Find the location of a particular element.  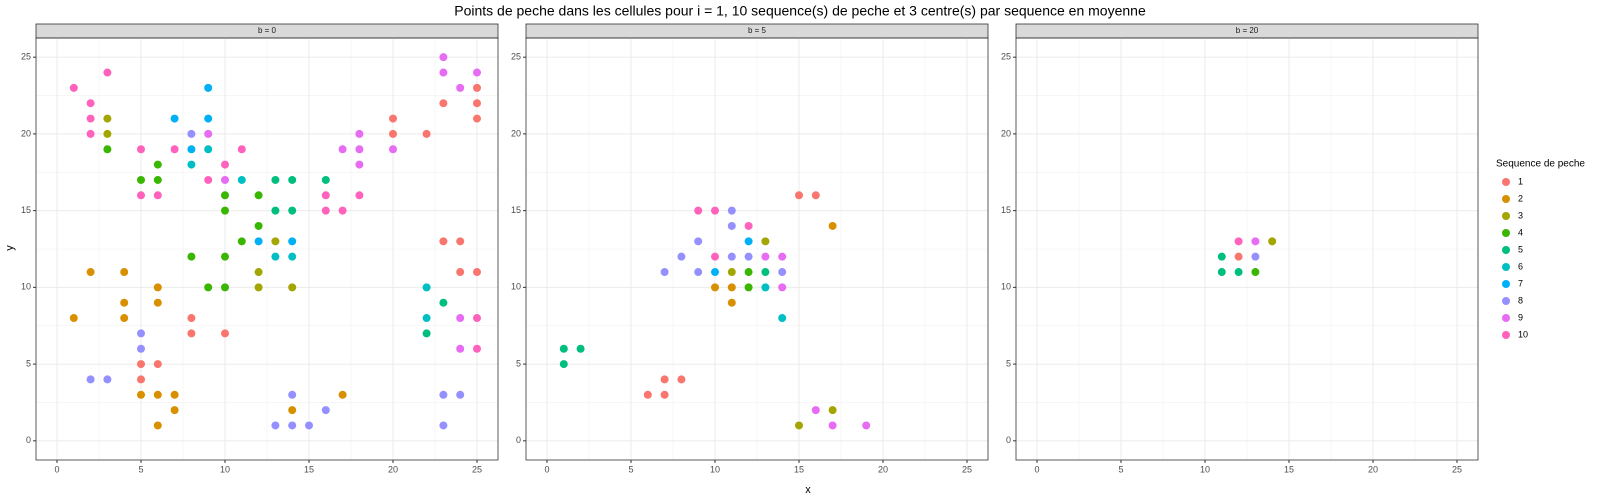

x-tick-label: 5 is located at coordinates (630, 469).